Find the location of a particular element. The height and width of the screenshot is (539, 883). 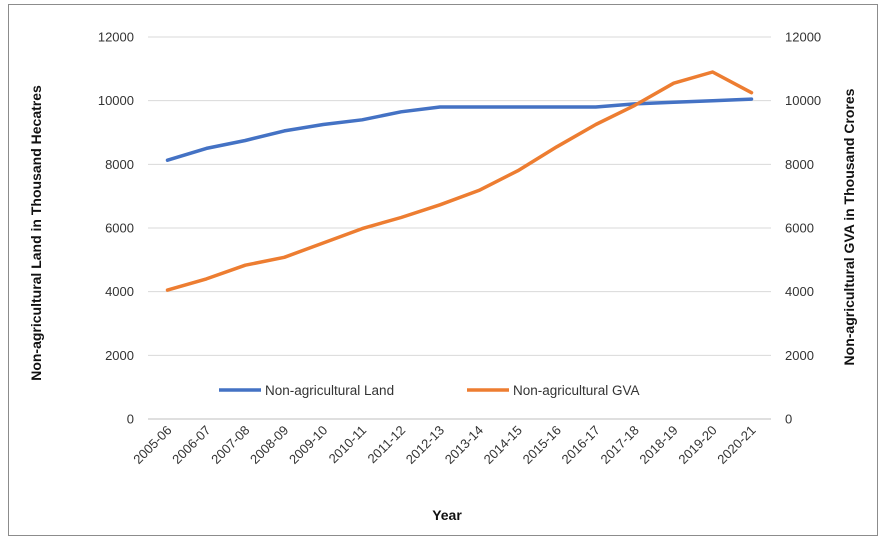

x-tick-label: 2018-19 is located at coordinates (658, 445).